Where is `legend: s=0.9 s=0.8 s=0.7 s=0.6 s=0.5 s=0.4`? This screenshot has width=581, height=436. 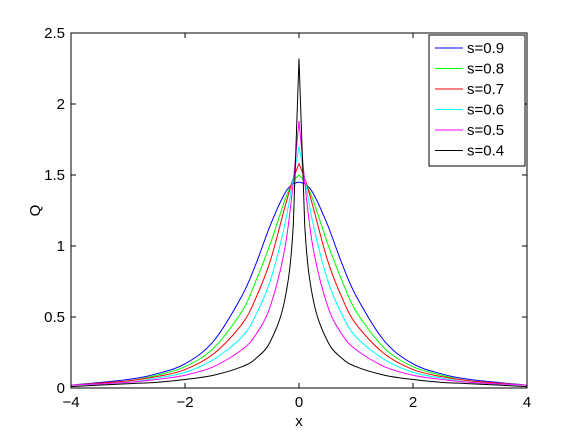 legend: s=0.9 s=0.8 s=0.7 s=0.6 s=0.5 s=0.4 is located at coordinates (477, 100).